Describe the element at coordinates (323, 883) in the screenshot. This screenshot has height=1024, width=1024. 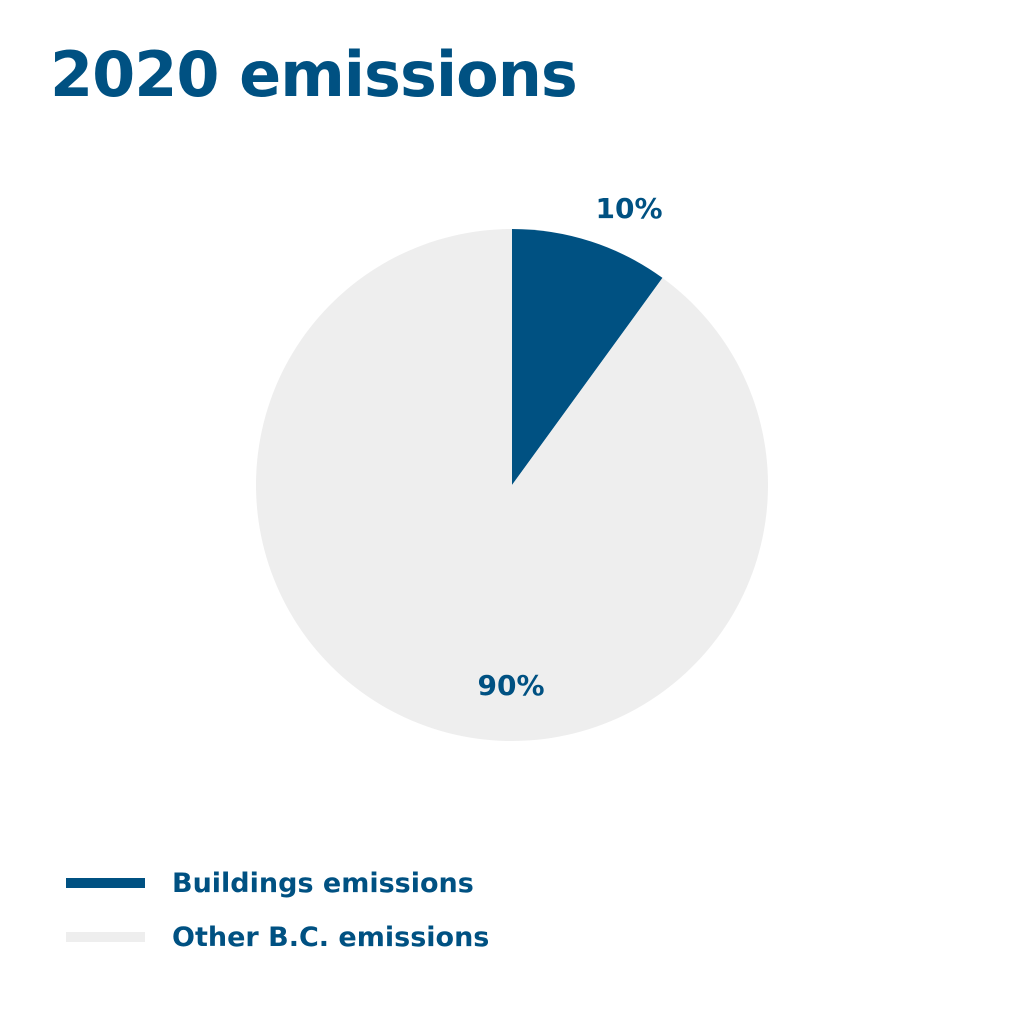
I see `legend-label-buildings: Buildings emissions` at that location.